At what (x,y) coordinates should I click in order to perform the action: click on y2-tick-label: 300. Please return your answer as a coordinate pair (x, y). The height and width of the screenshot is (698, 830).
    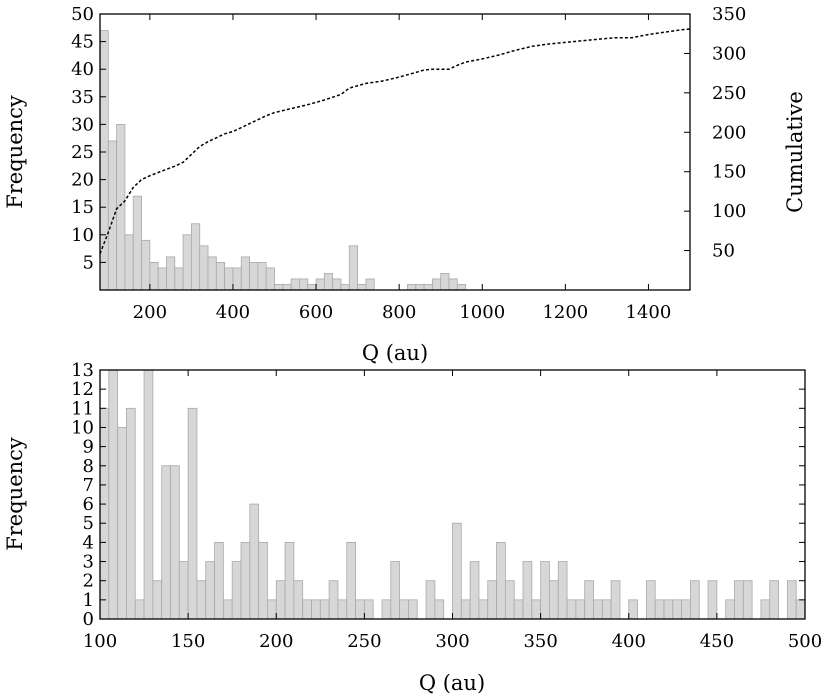
    Looking at the image, I should click on (729, 53).